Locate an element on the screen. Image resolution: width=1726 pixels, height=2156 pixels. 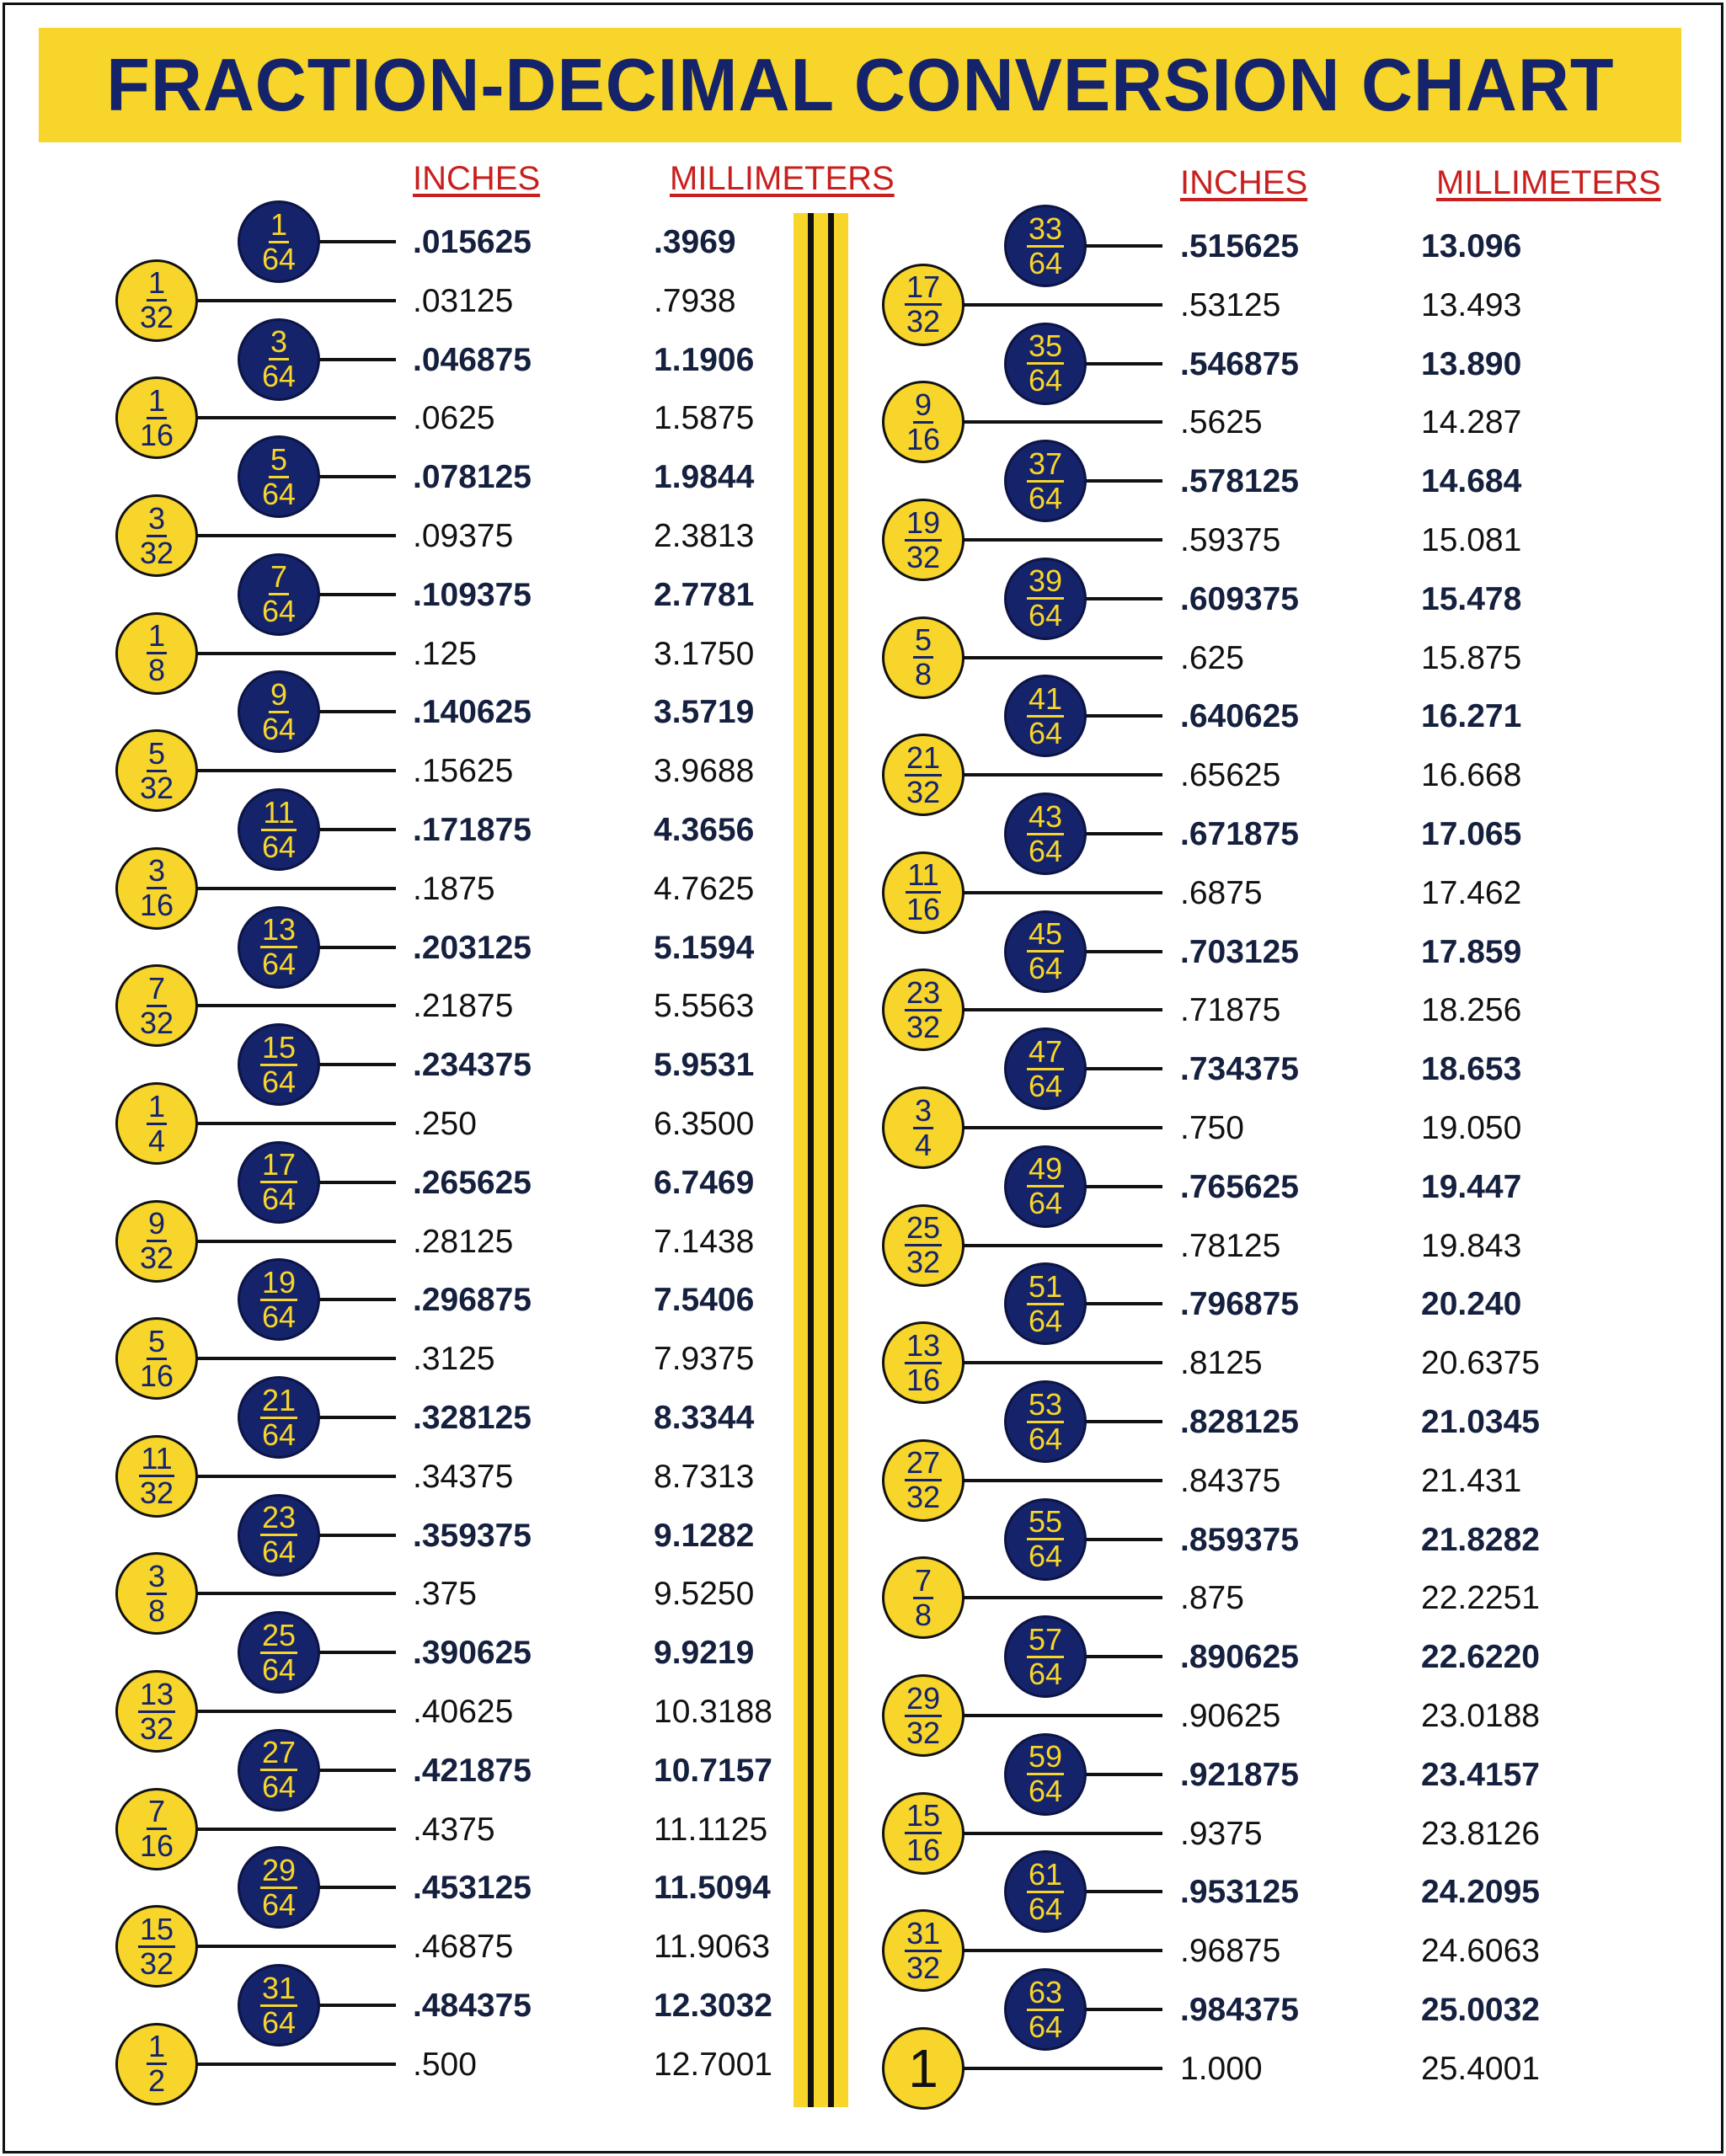
mm-value: 23.8126 is located at coordinates (1480, 1834).